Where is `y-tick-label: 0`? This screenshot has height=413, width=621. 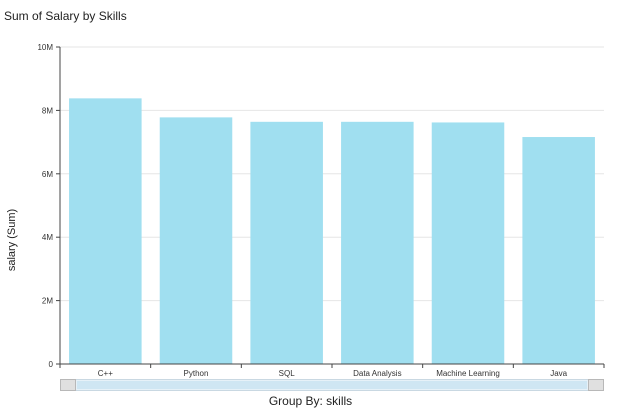 y-tick-label: 0 is located at coordinates (51, 364).